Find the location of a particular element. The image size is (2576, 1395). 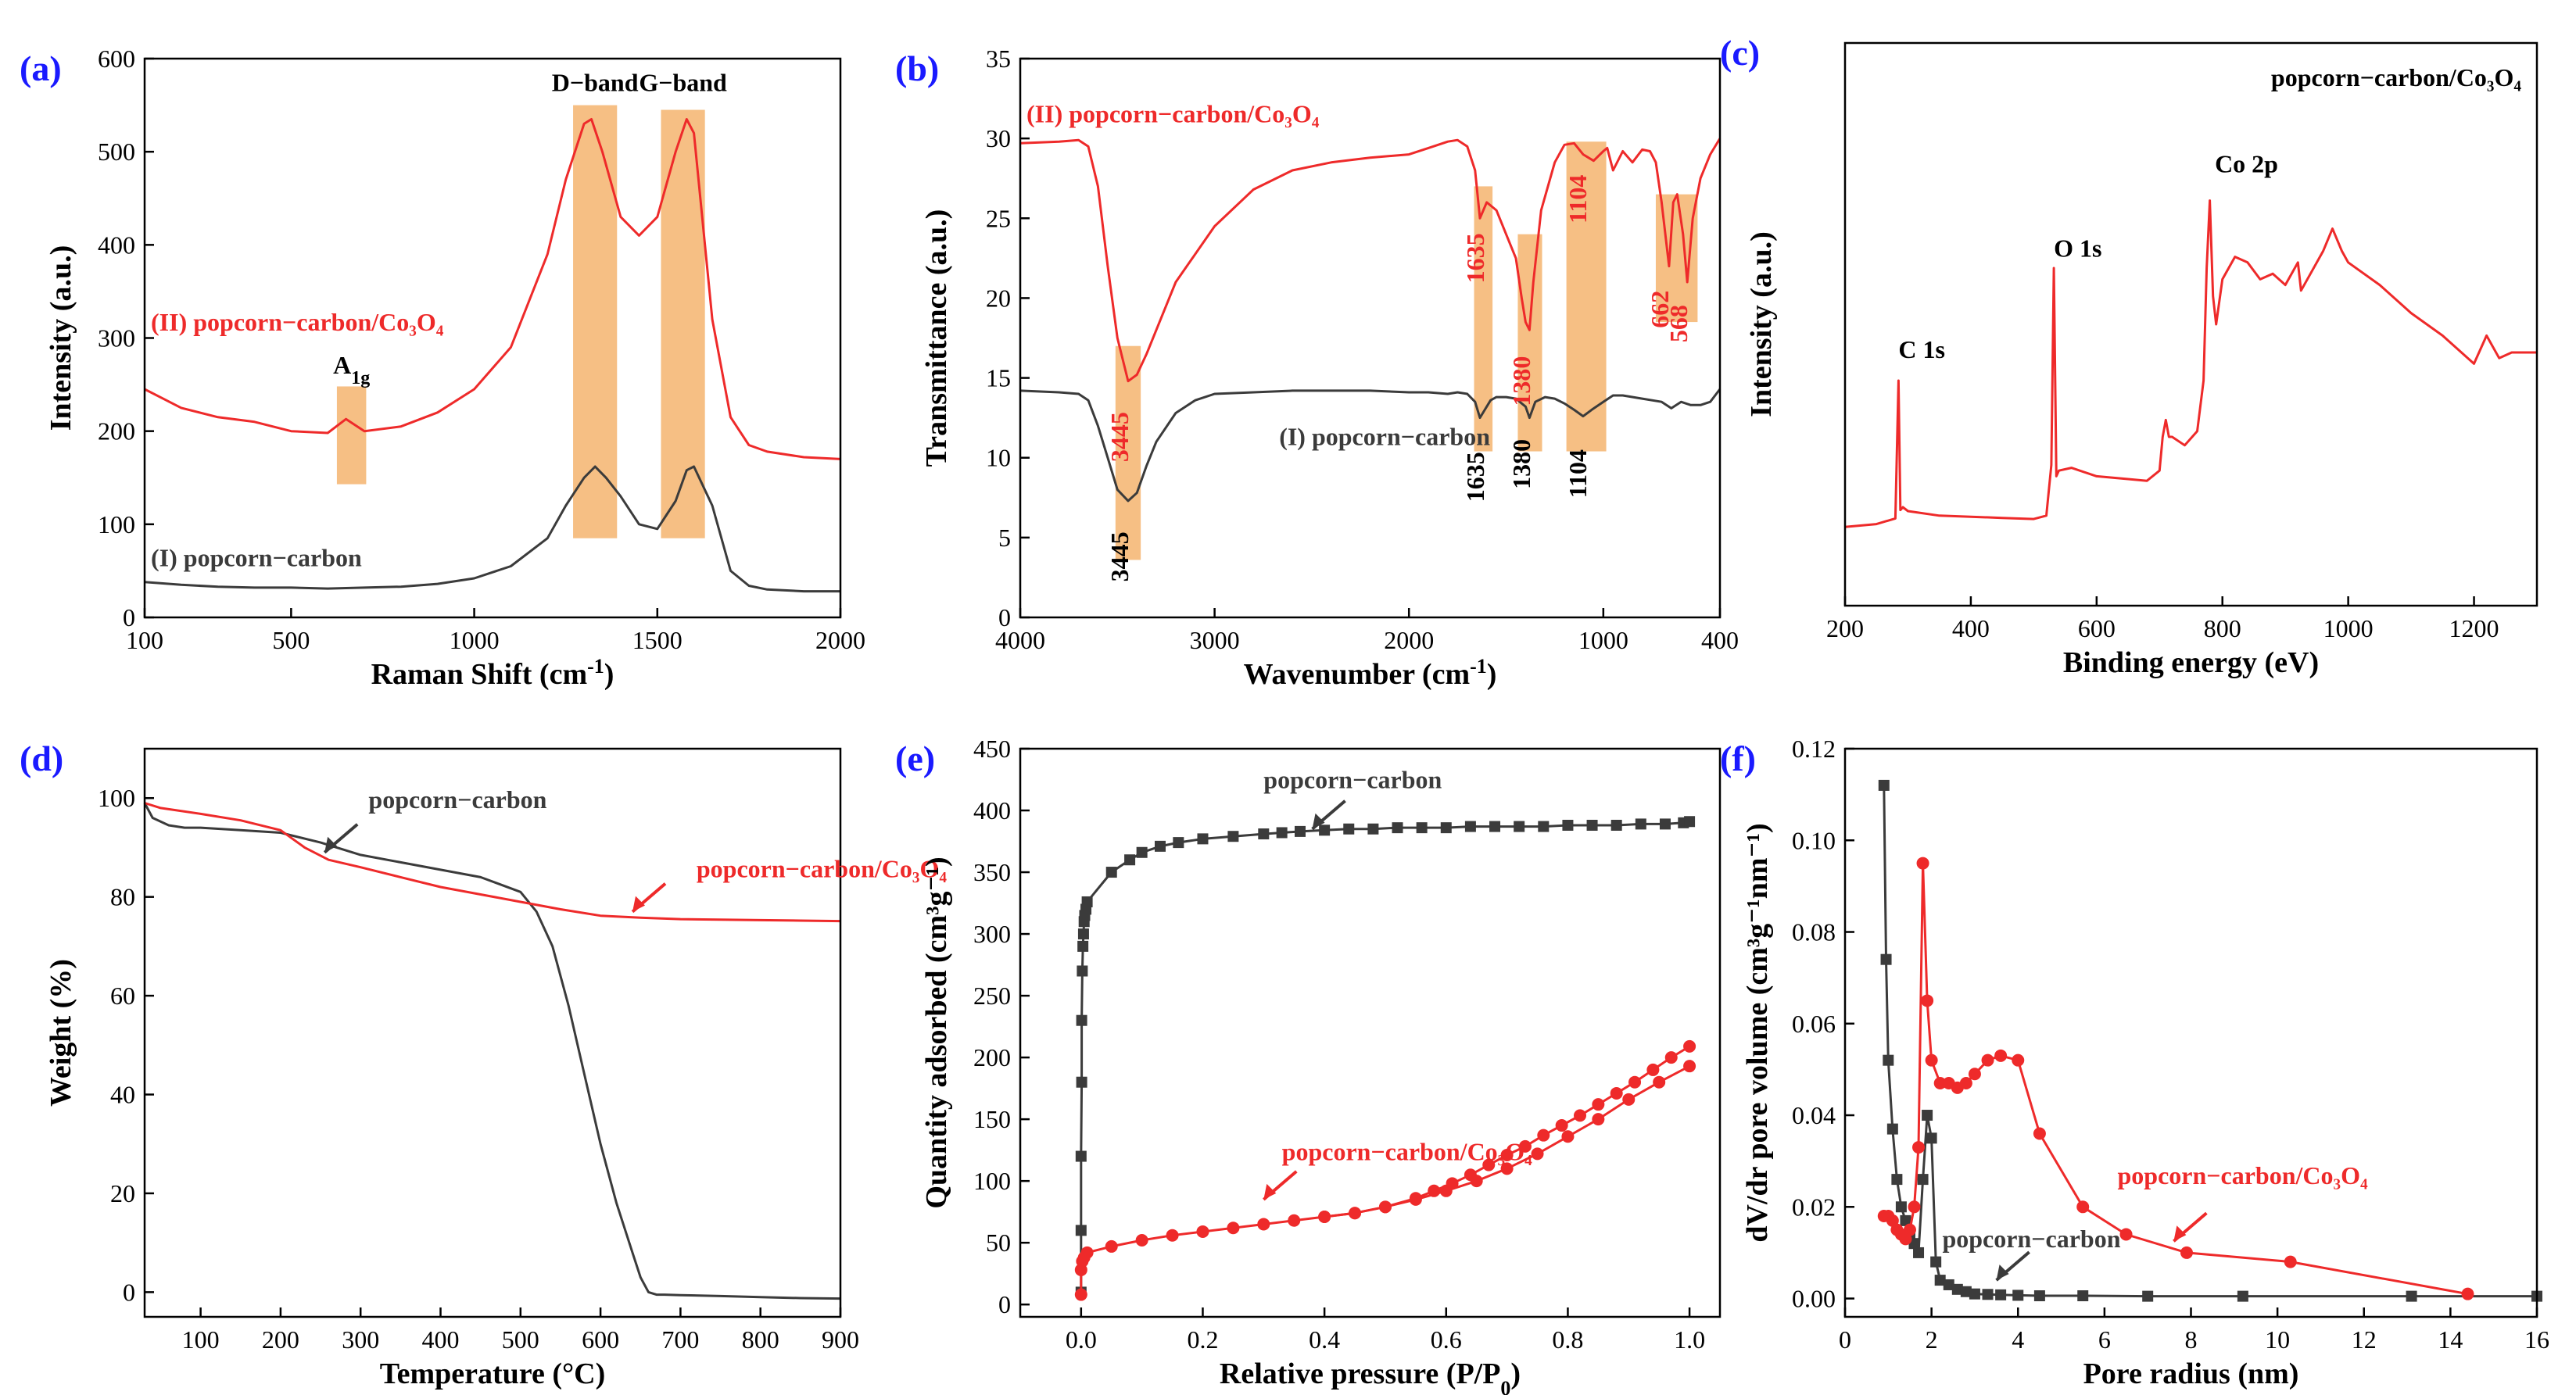

x-axis-label: Pore radius (nm) is located at coordinates (2191, 1373).